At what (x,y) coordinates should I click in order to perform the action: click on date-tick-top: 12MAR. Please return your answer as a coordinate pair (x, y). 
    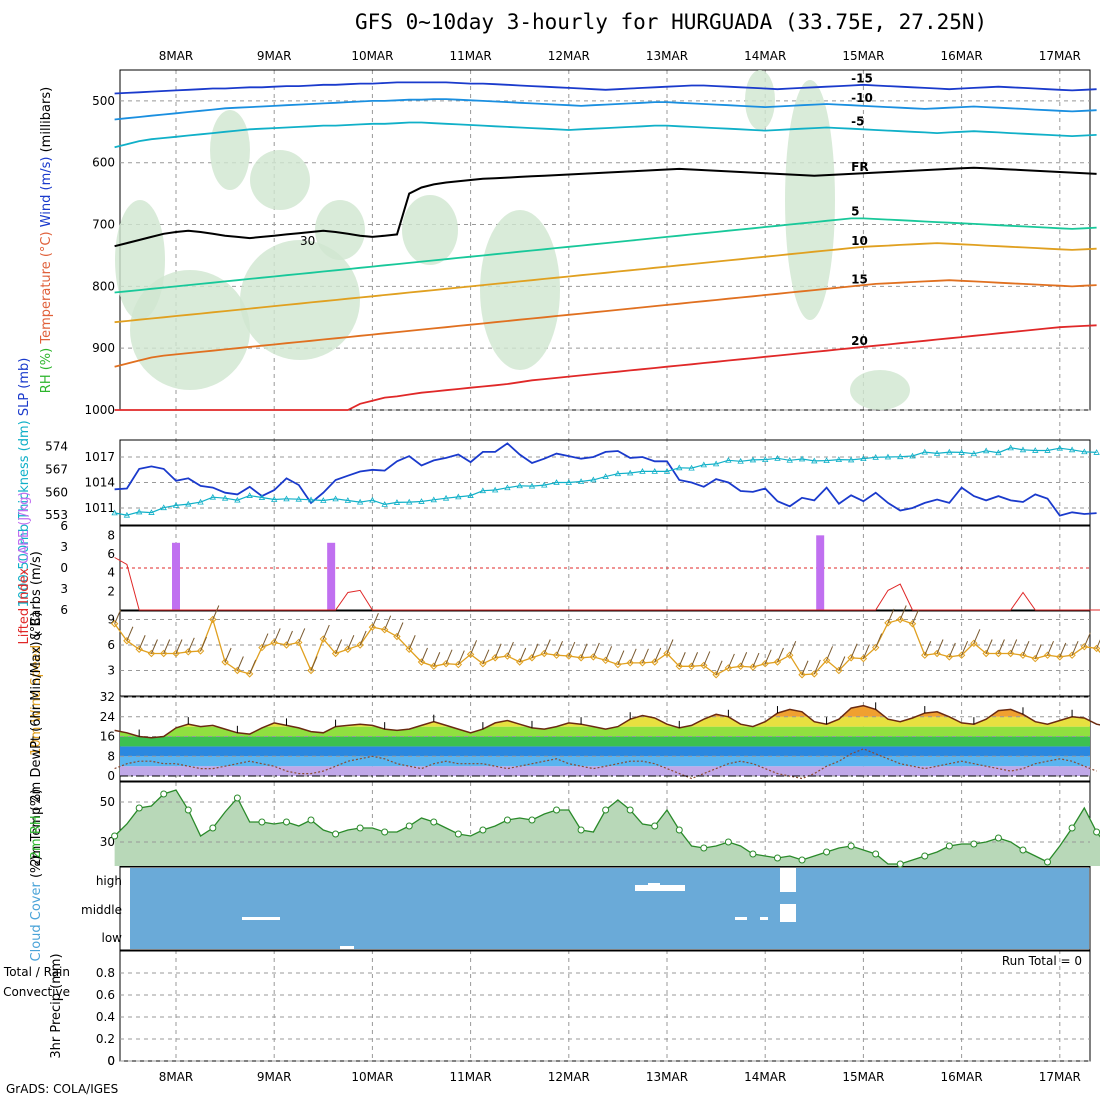
    Looking at the image, I should click on (569, 56).